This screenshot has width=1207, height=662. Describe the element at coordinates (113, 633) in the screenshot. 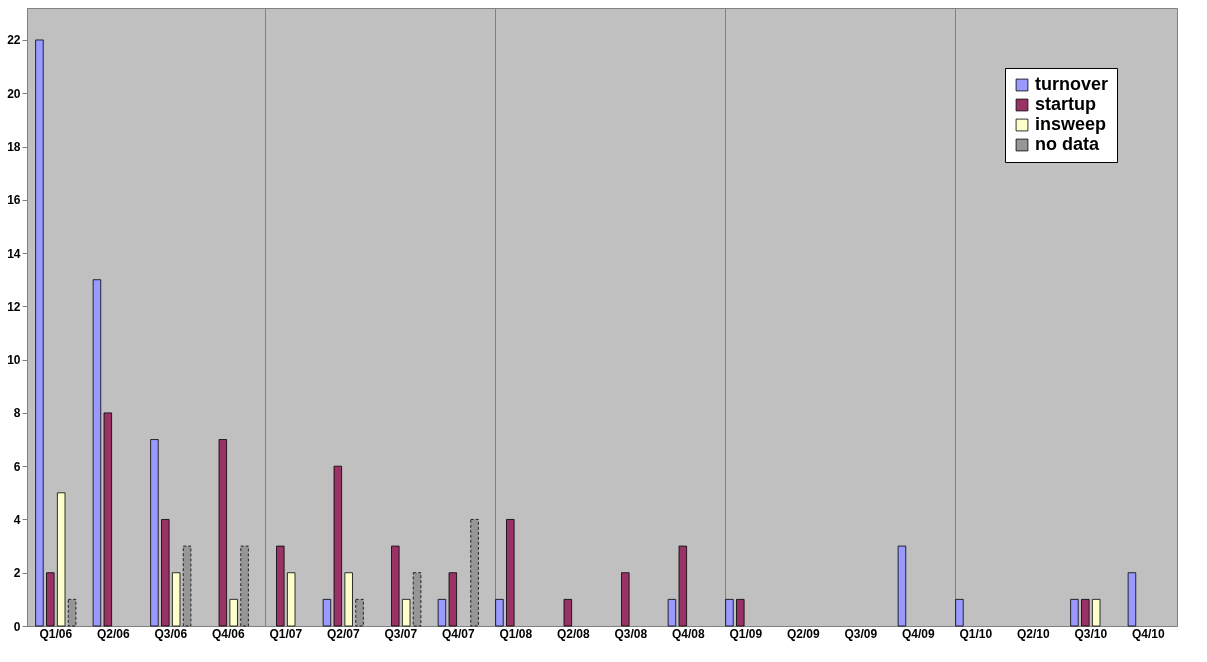

I see `x-tick-label: Q2/06` at that location.